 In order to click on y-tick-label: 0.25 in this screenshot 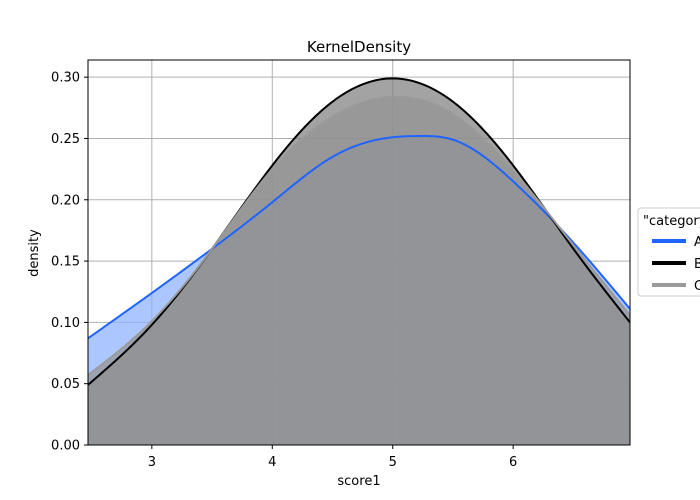, I will do `click(65, 139)`.